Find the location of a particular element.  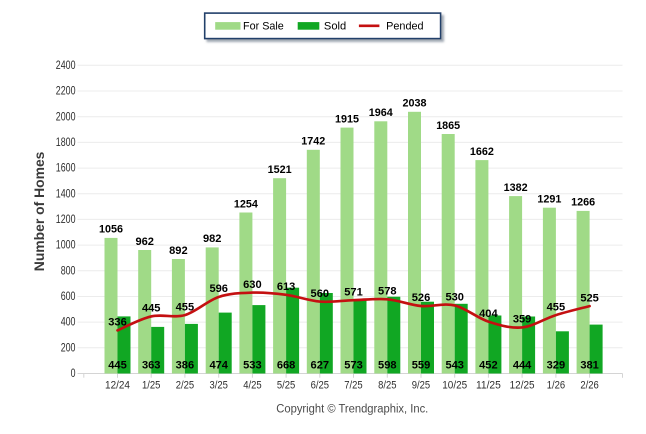

svg-text: 5/25 is located at coordinates (286, 386).